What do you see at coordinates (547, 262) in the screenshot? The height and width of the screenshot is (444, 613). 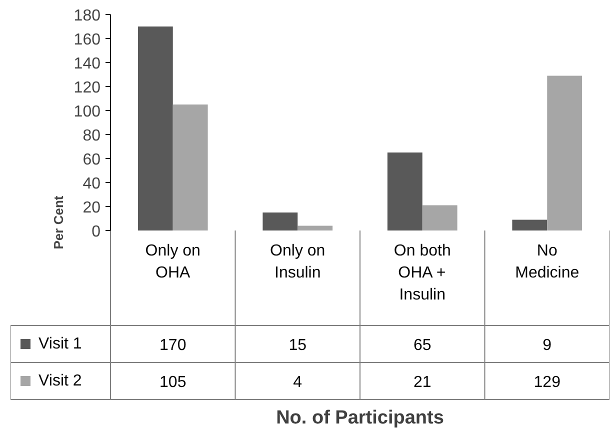 I see `x-tick-label: No Medicine` at bounding box center [547, 262].